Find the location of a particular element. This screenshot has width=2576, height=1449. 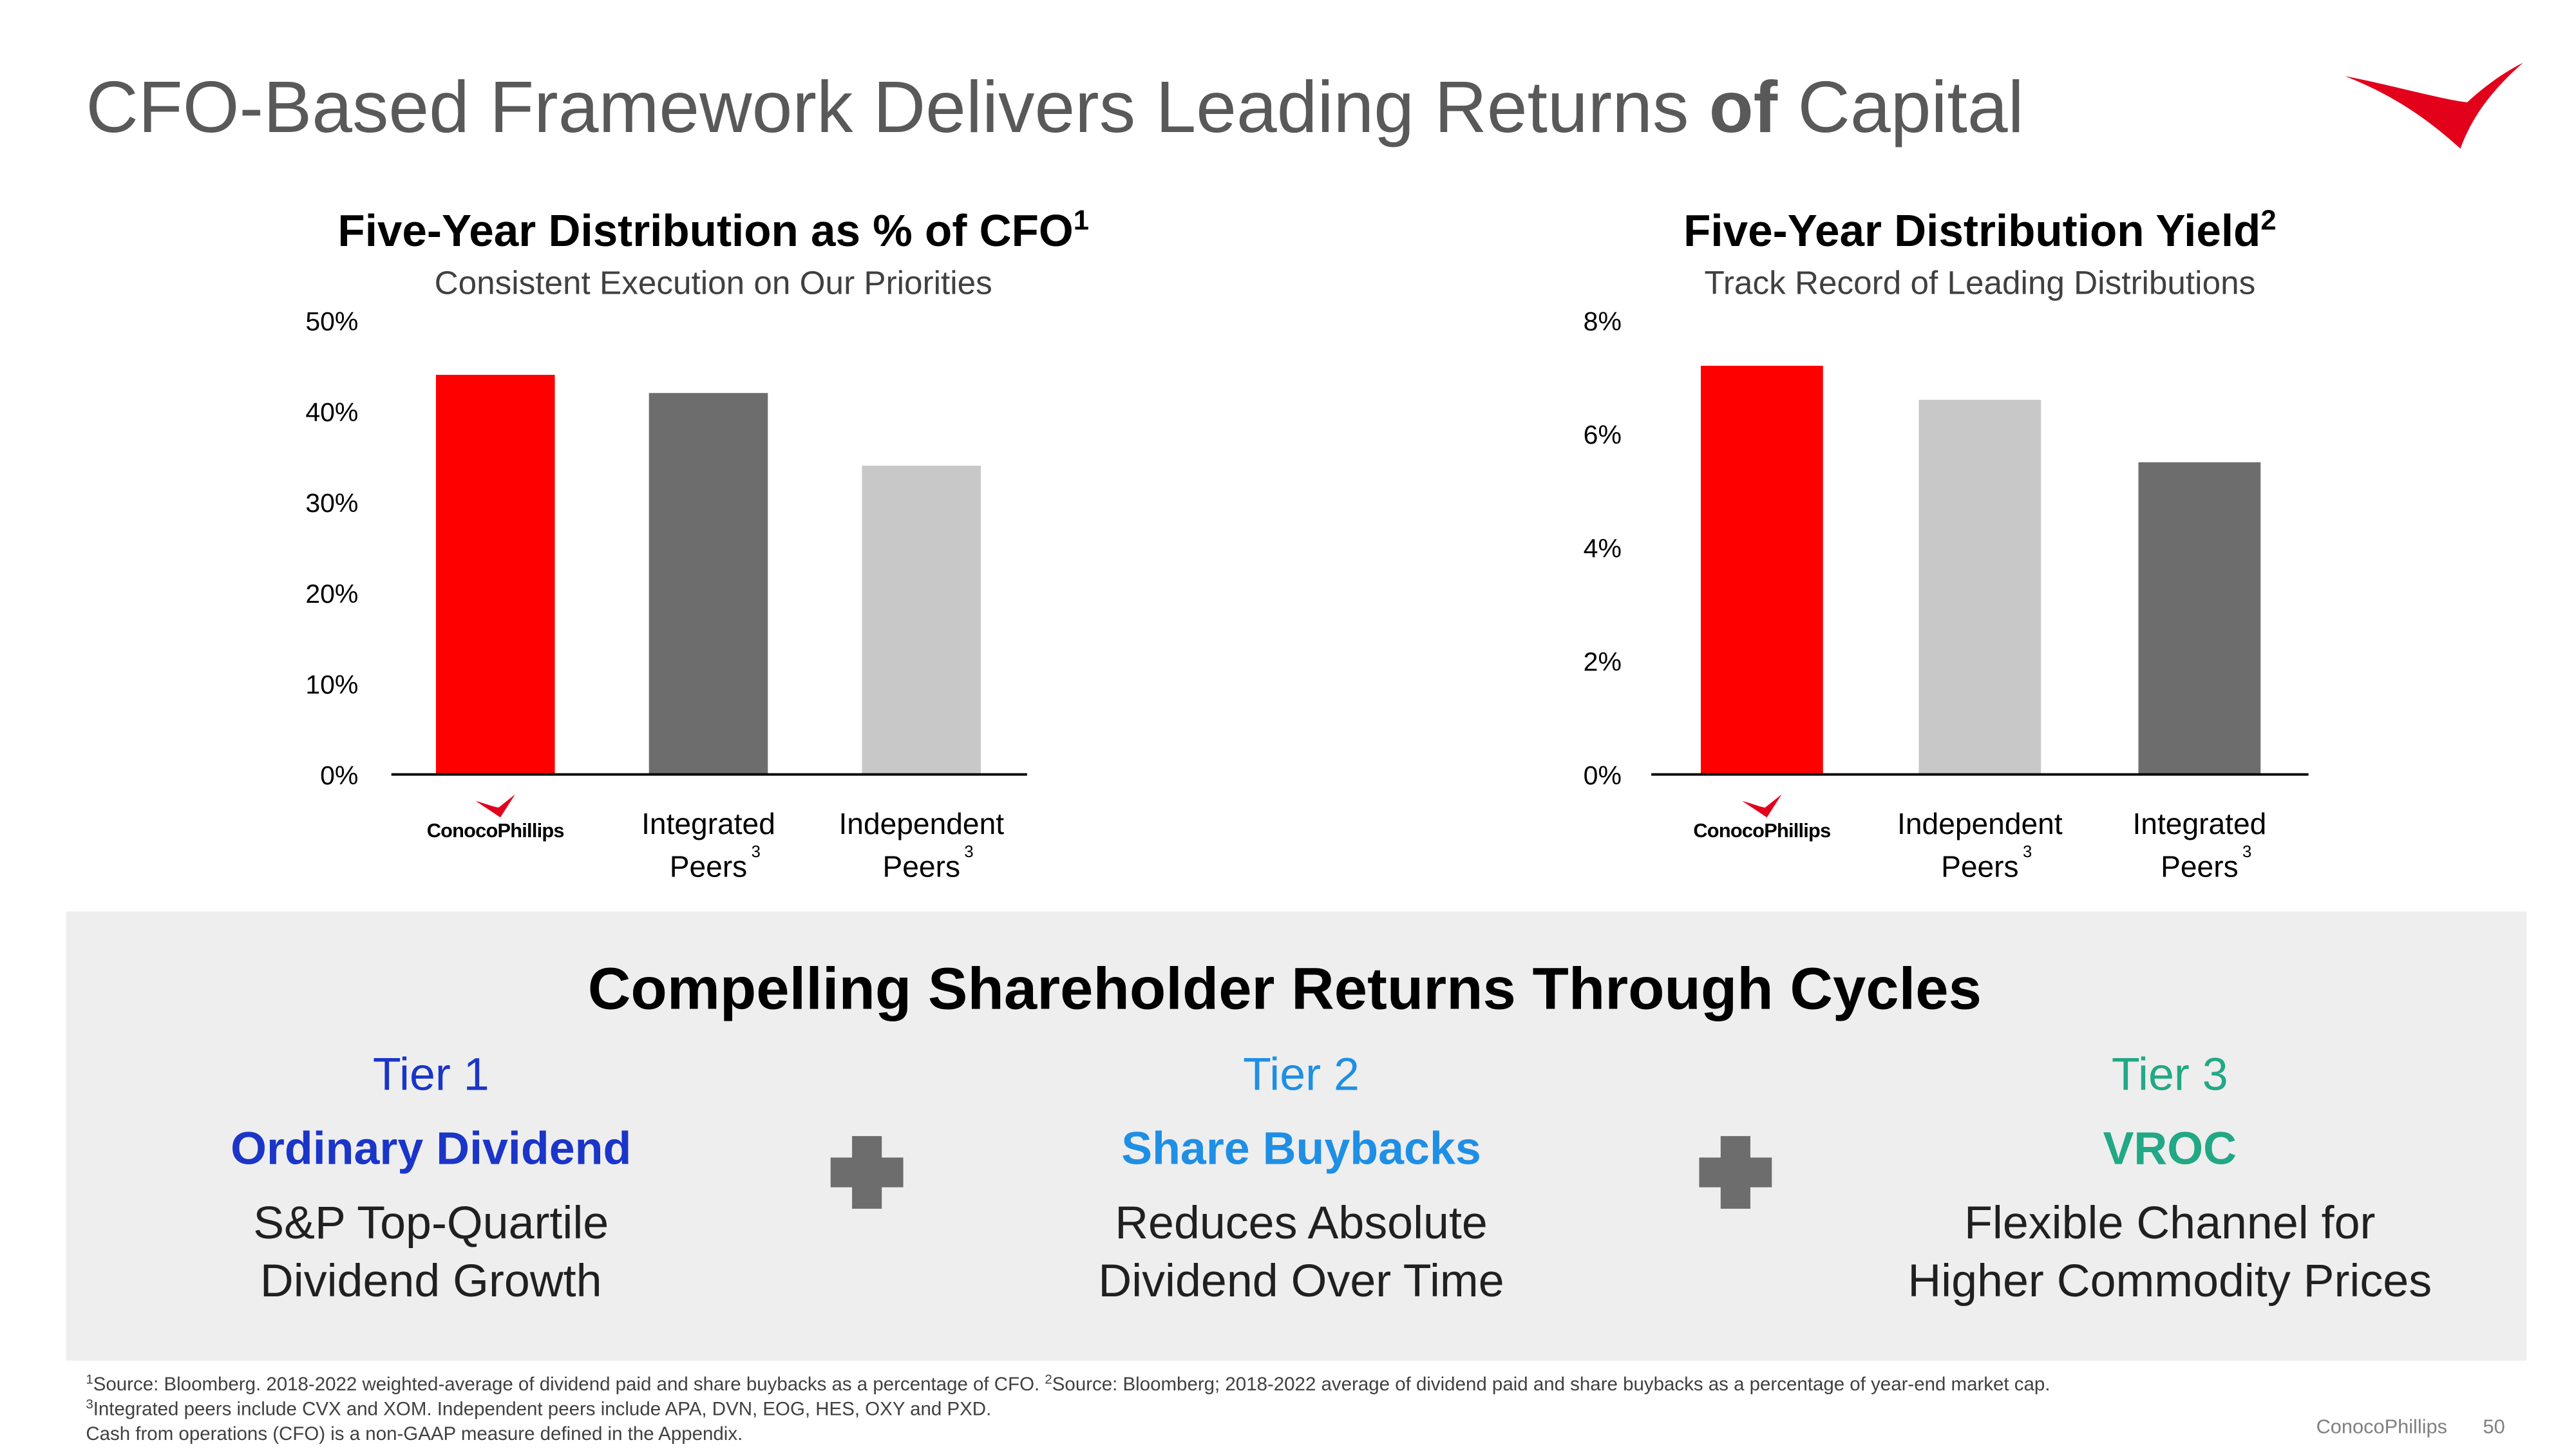

chart-subtitle: Consistent Execution on Our Priorities is located at coordinates (714, 282).